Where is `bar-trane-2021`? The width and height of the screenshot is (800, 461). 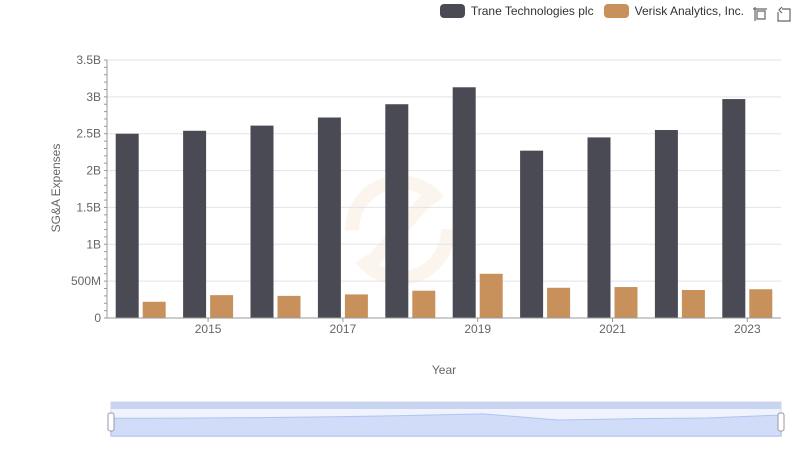
bar-trane-2021 is located at coordinates (599, 227).